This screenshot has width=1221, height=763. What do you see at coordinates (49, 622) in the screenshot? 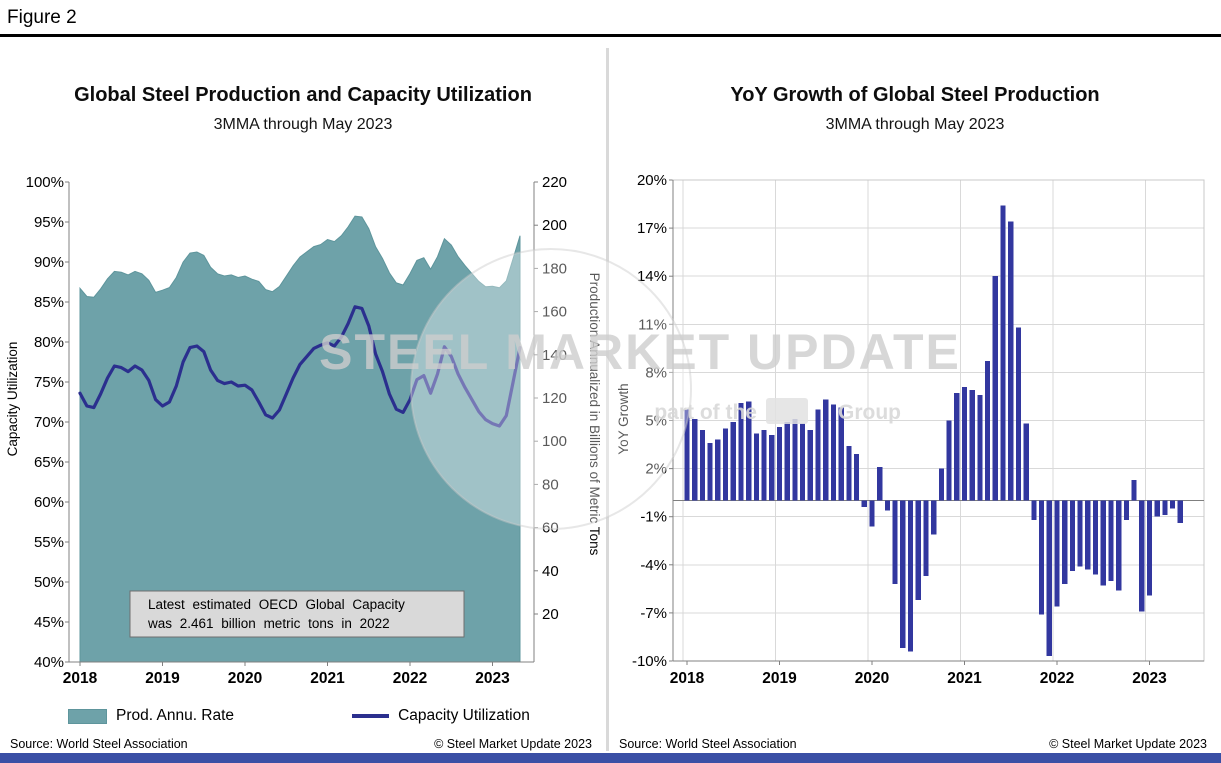
I see `svg-text: 45%` at bounding box center [49, 622].